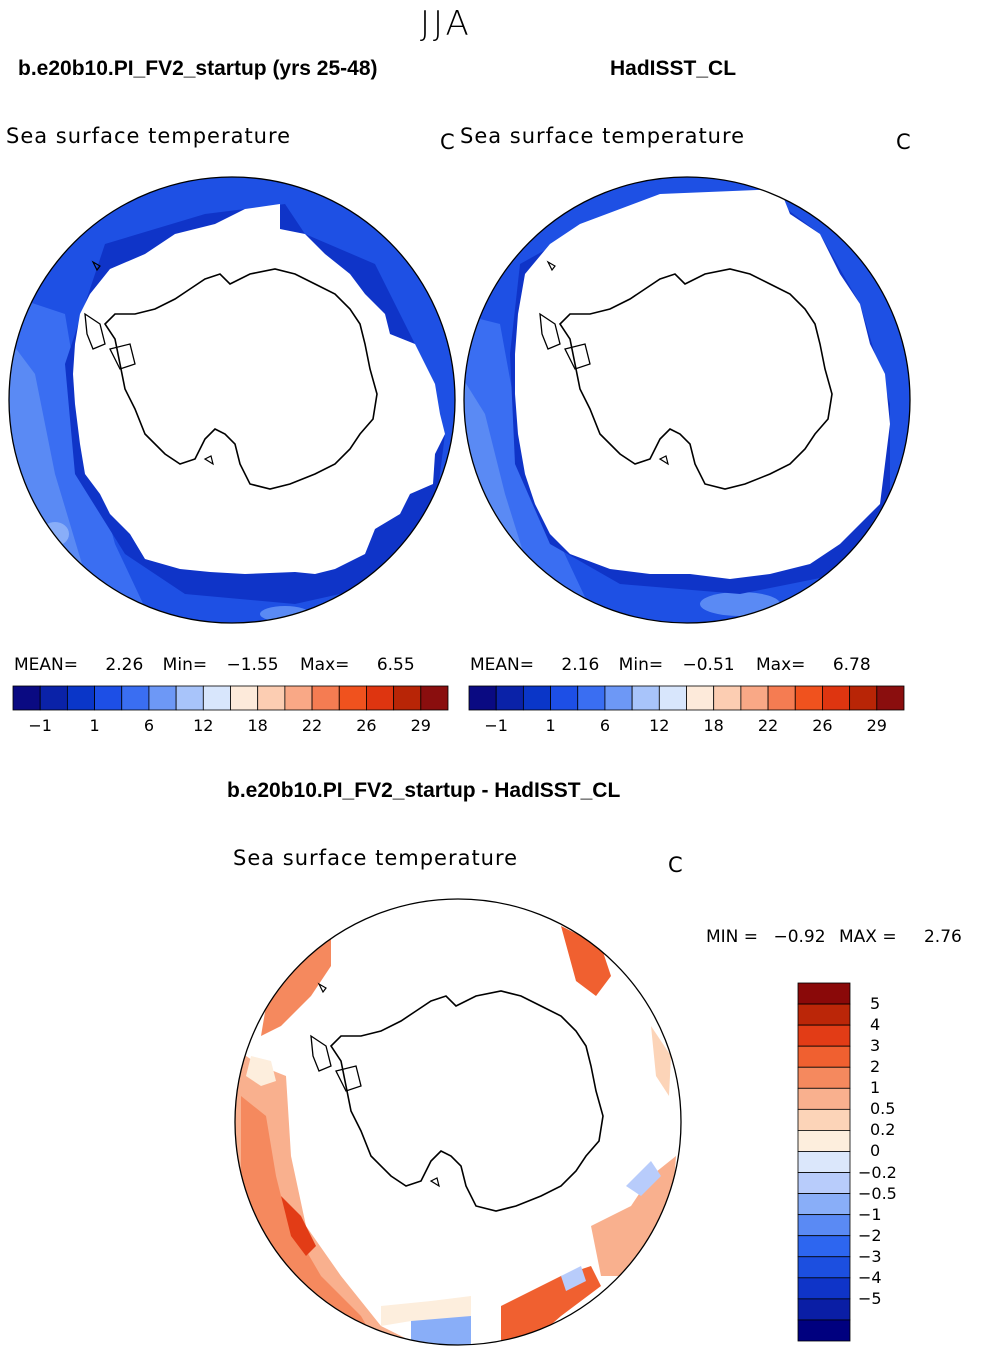 This screenshot has height=1352, width=995. I want to click on obs-min-value: −0.51, so click(708, 665).